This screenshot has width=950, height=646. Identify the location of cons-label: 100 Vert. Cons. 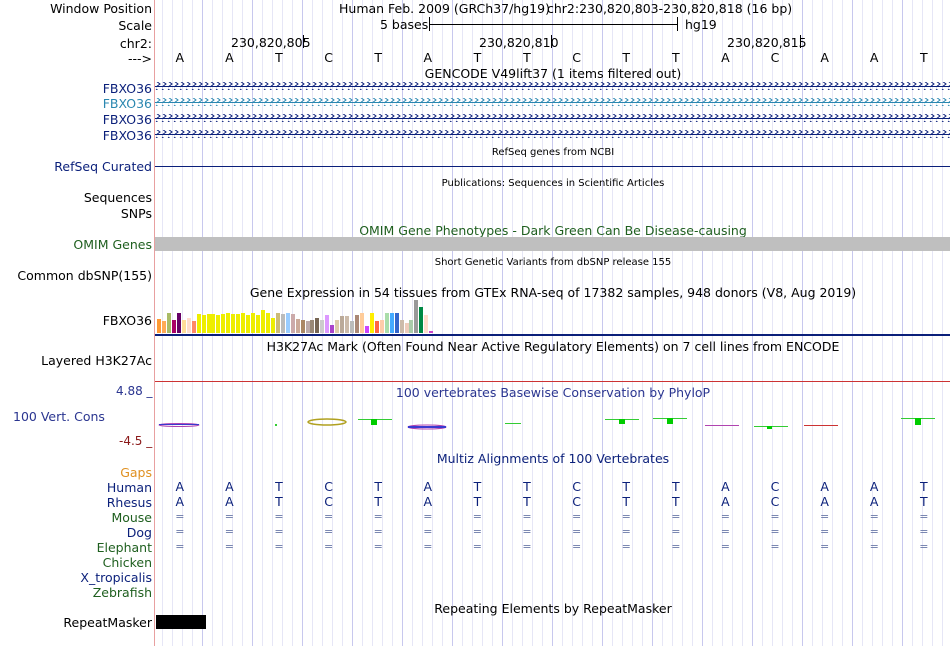
(59, 416).